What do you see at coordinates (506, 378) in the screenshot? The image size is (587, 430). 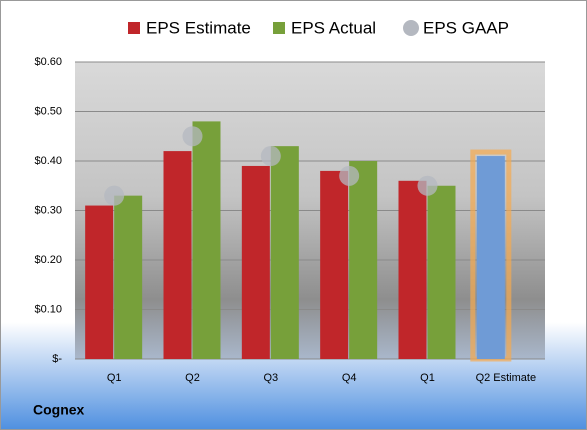 I see `x-tick-label: Q2 Estimate` at bounding box center [506, 378].